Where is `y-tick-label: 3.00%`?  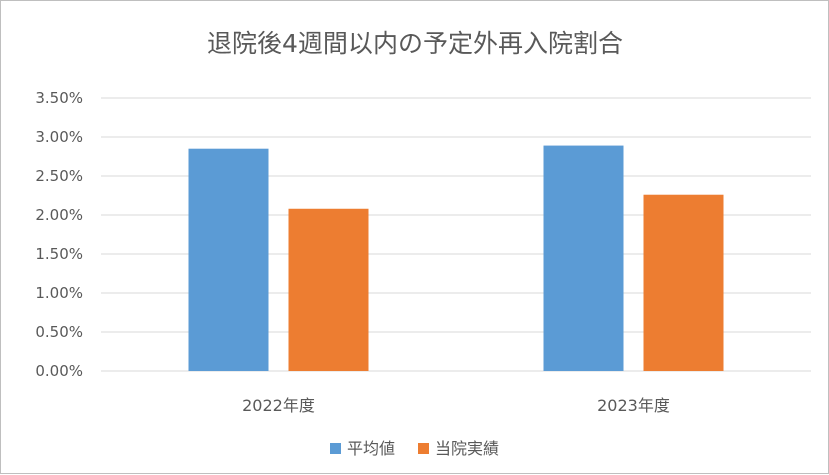 y-tick-label: 3.00% is located at coordinates (59, 137).